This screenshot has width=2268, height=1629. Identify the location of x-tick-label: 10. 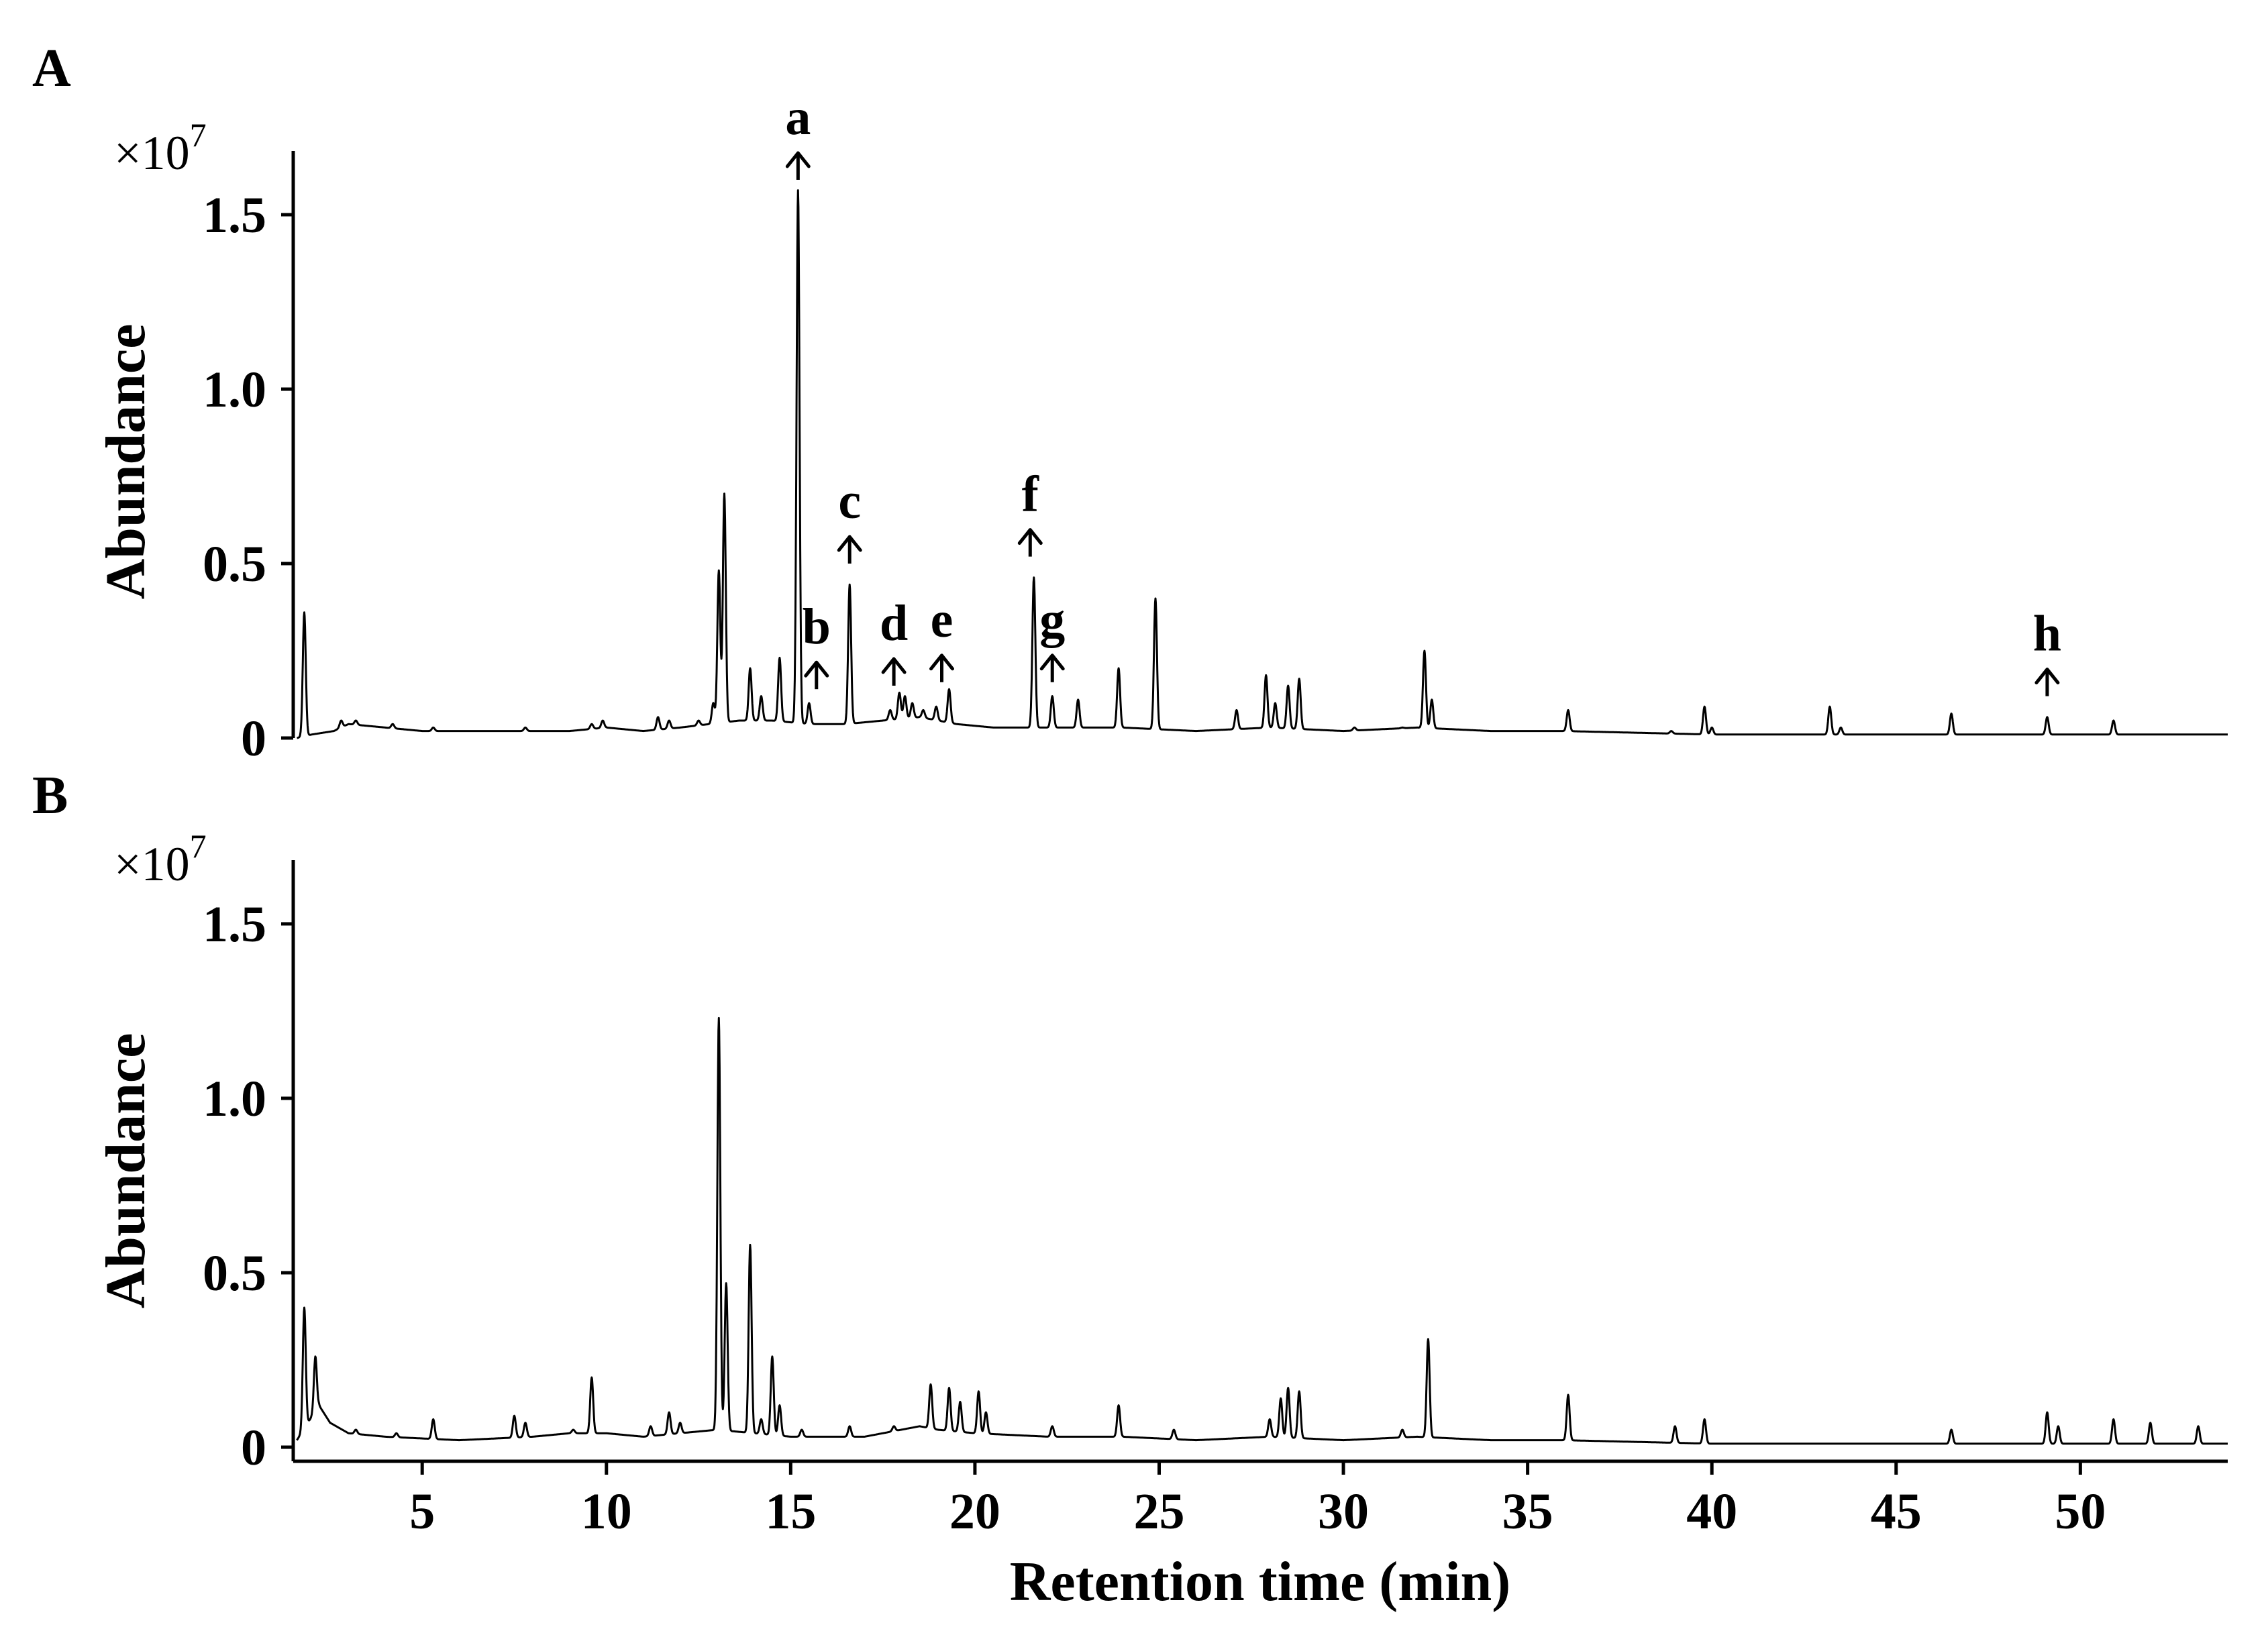
(607, 1511).